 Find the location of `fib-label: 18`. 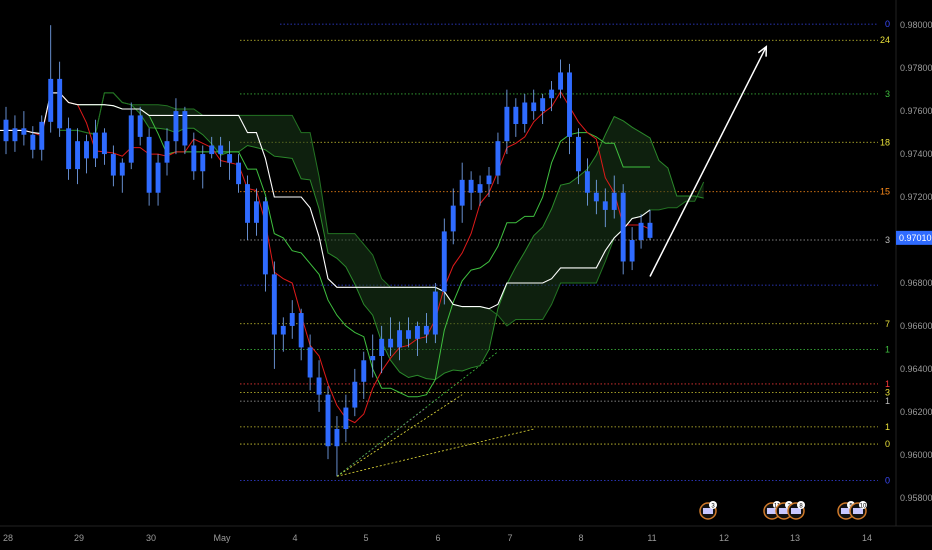

fib-label: 18 is located at coordinates (885, 142).